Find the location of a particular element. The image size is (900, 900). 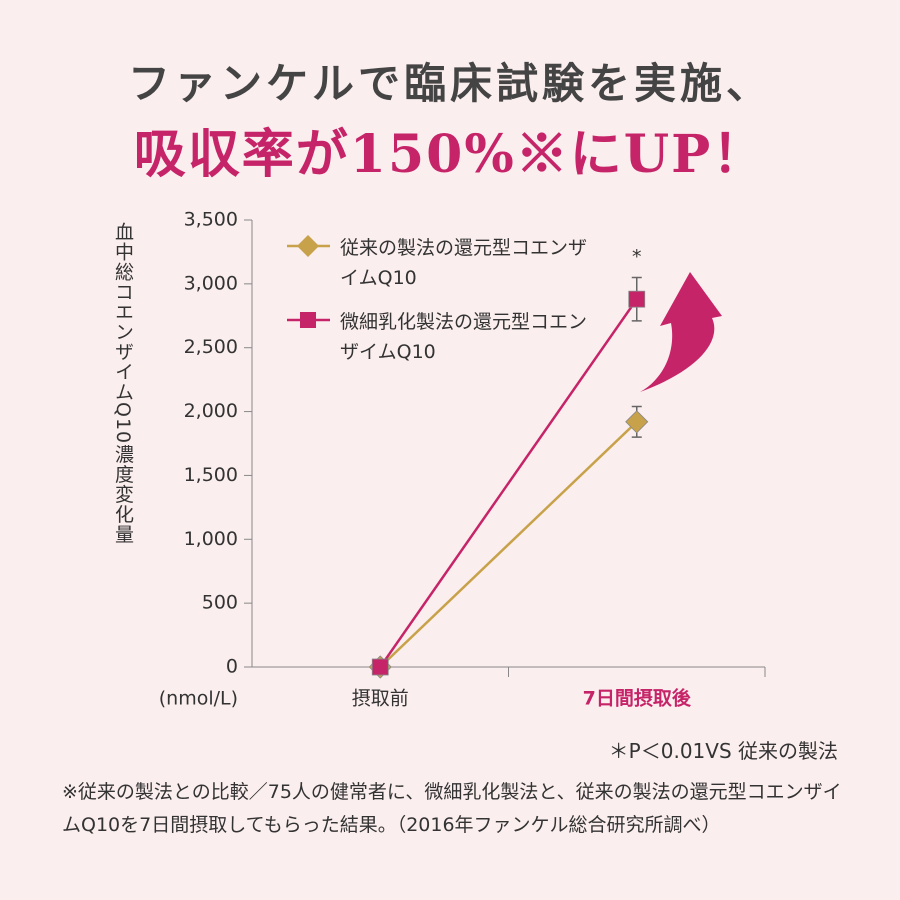

title: ファンケルで臨床試験を実施、 is located at coordinates (449, 83).